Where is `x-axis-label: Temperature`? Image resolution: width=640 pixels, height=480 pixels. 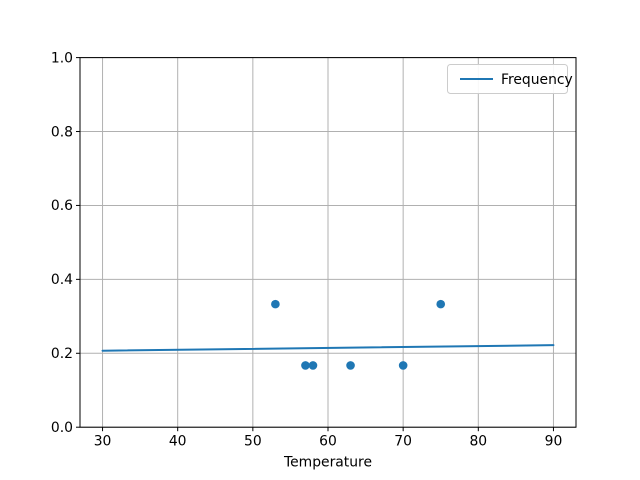
x-axis-label: Temperature is located at coordinates (327, 463).